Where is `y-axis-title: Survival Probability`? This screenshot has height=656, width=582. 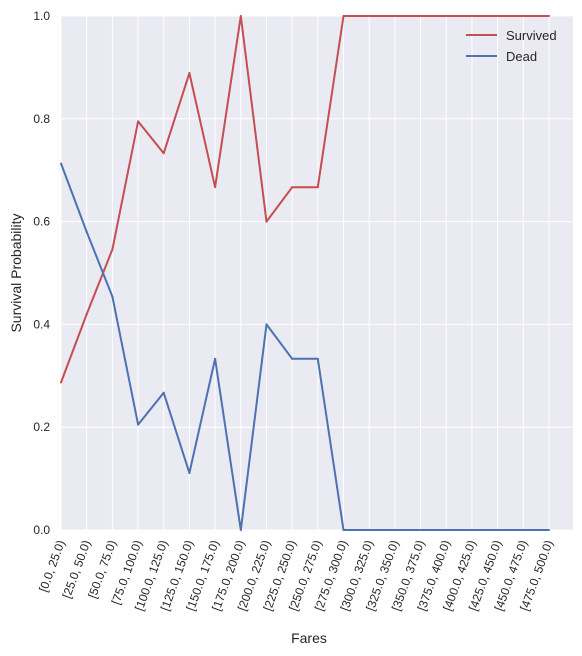
y-axis-title: Survival Probability is located at coordinates (16, 272).